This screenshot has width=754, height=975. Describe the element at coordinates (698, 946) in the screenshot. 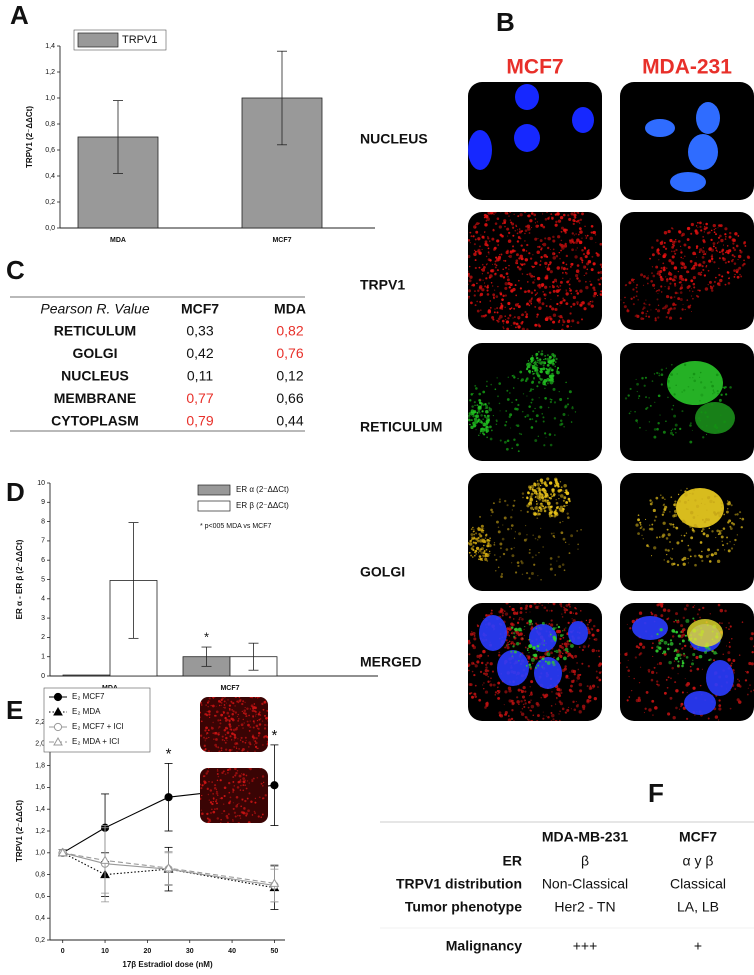

I see `table-cell: +` at that location.